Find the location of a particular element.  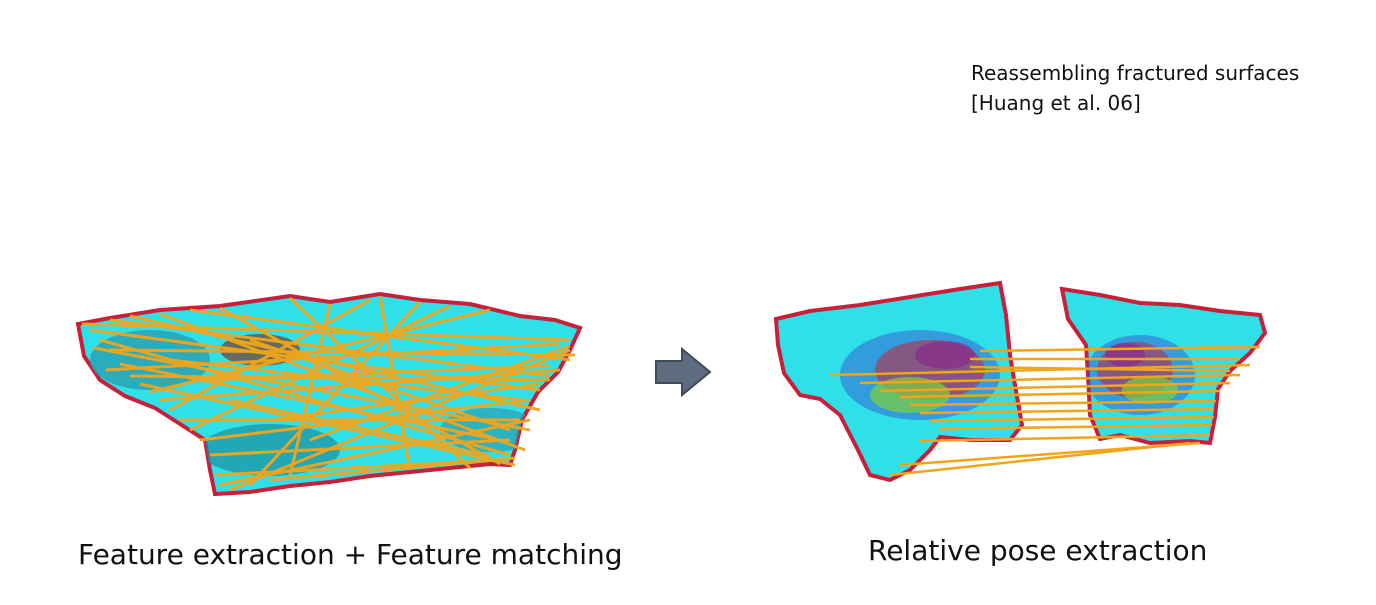

citation-title: Reassembling fractured surfaces is located at coordinates (1135, 73).